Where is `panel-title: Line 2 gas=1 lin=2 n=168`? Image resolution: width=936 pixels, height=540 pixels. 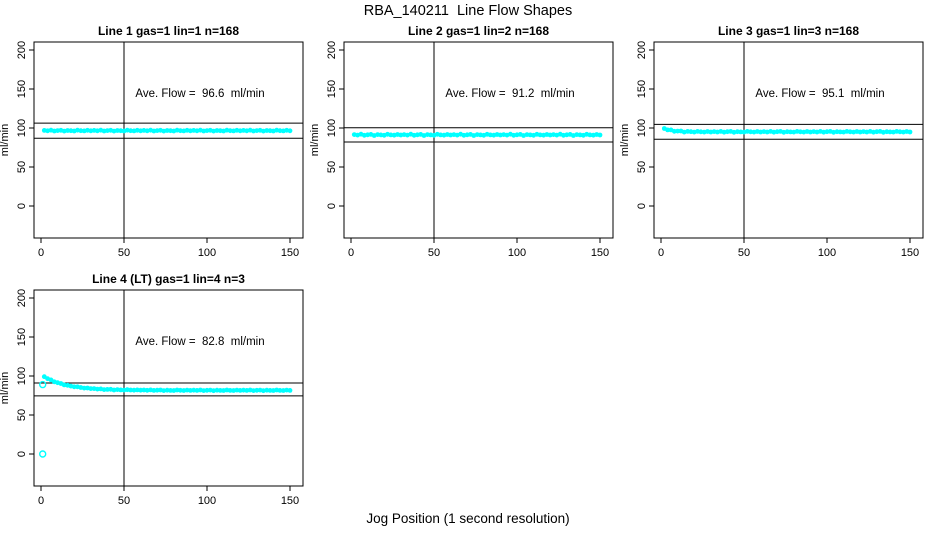
panel-title: Line 2 gas=1 lin=2 n=168 is located at coordinates (478, 31).